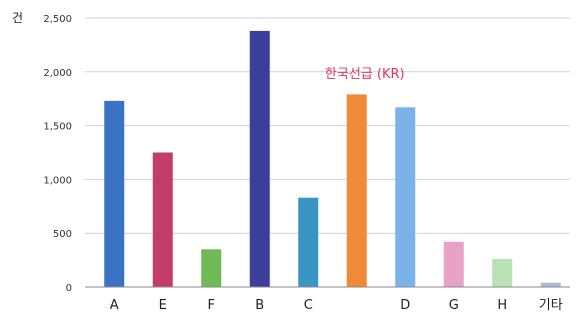 This screenshot has height=327, width=580. I want to click on x-tick-label: B, so click(259, 305).